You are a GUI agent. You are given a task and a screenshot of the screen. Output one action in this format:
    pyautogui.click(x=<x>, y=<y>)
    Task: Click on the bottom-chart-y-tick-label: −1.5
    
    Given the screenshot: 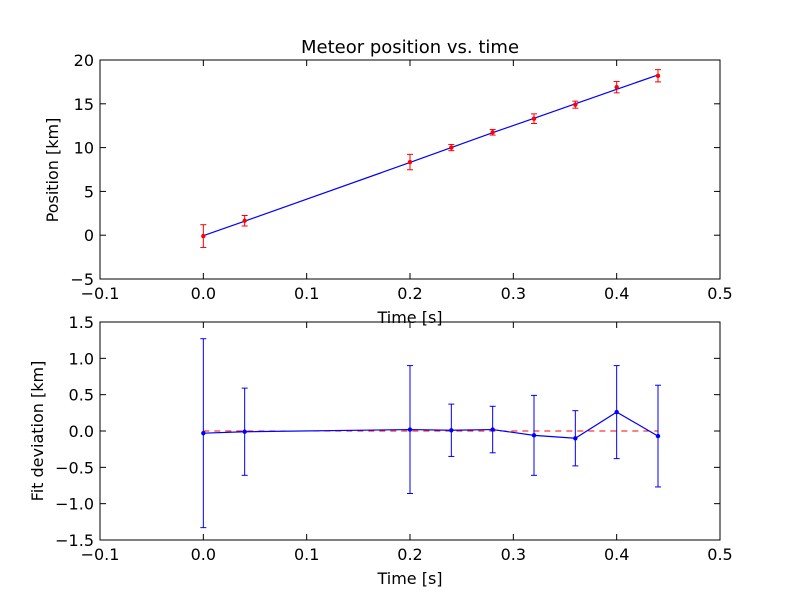 What is the action you would take?
    pyautogui.click(x=74, y=540)
    